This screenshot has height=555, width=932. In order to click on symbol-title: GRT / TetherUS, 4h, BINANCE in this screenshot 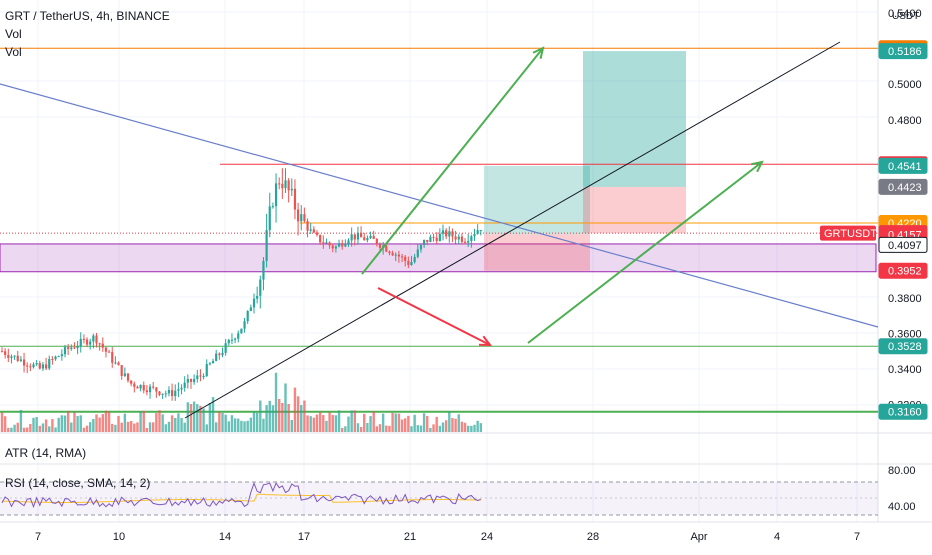, I will do `click(87, 16)`.